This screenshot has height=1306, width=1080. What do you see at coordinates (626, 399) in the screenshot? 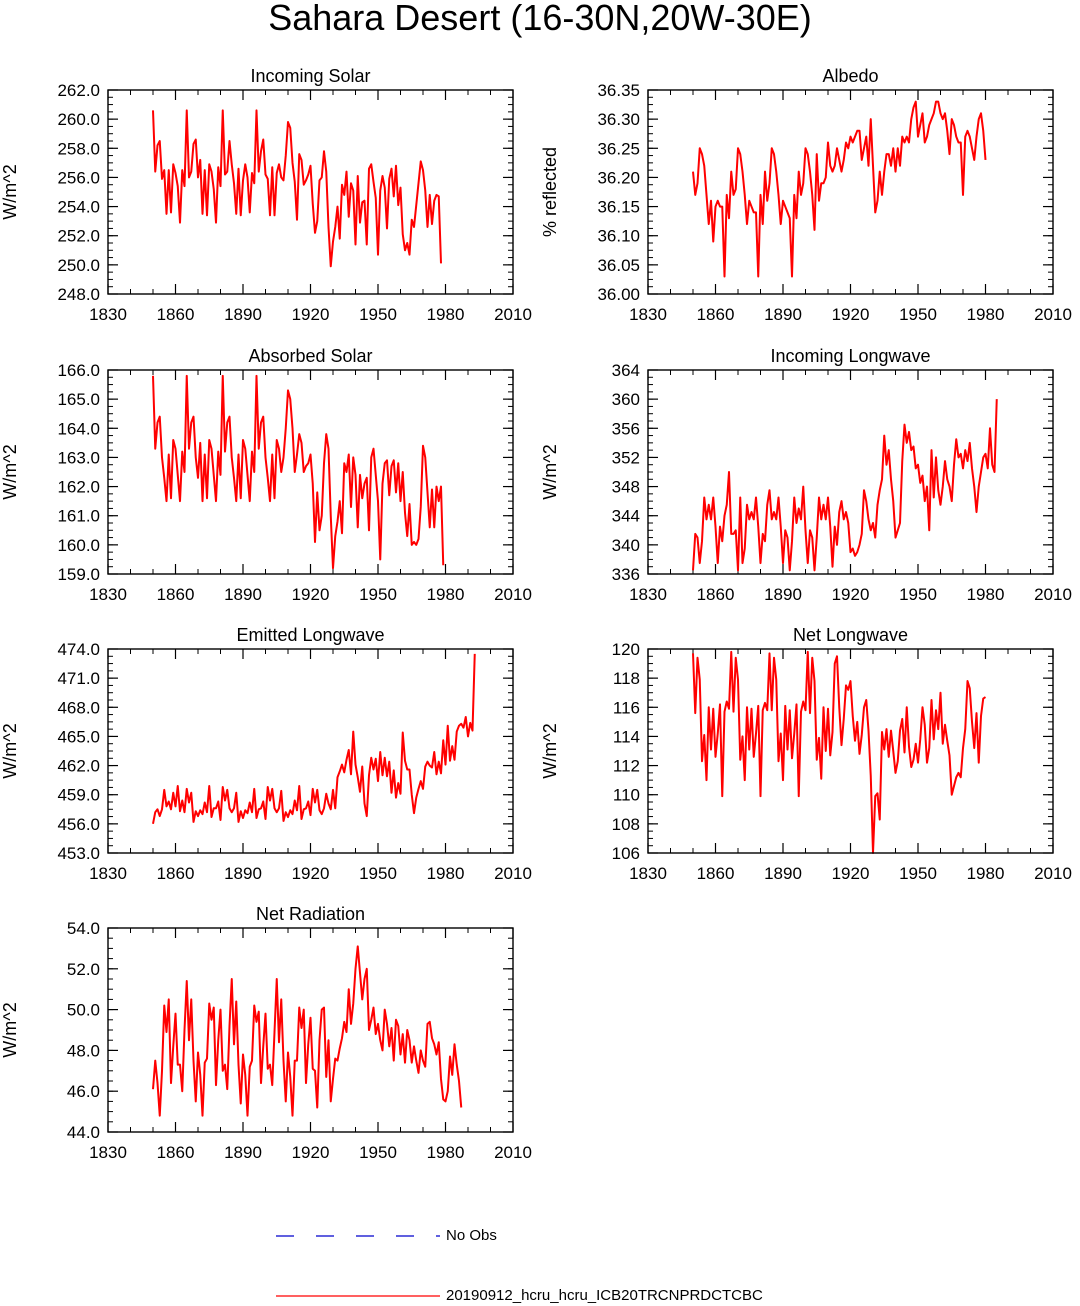
I see `y-tick-label: 360` at bounding box center [626, 399].